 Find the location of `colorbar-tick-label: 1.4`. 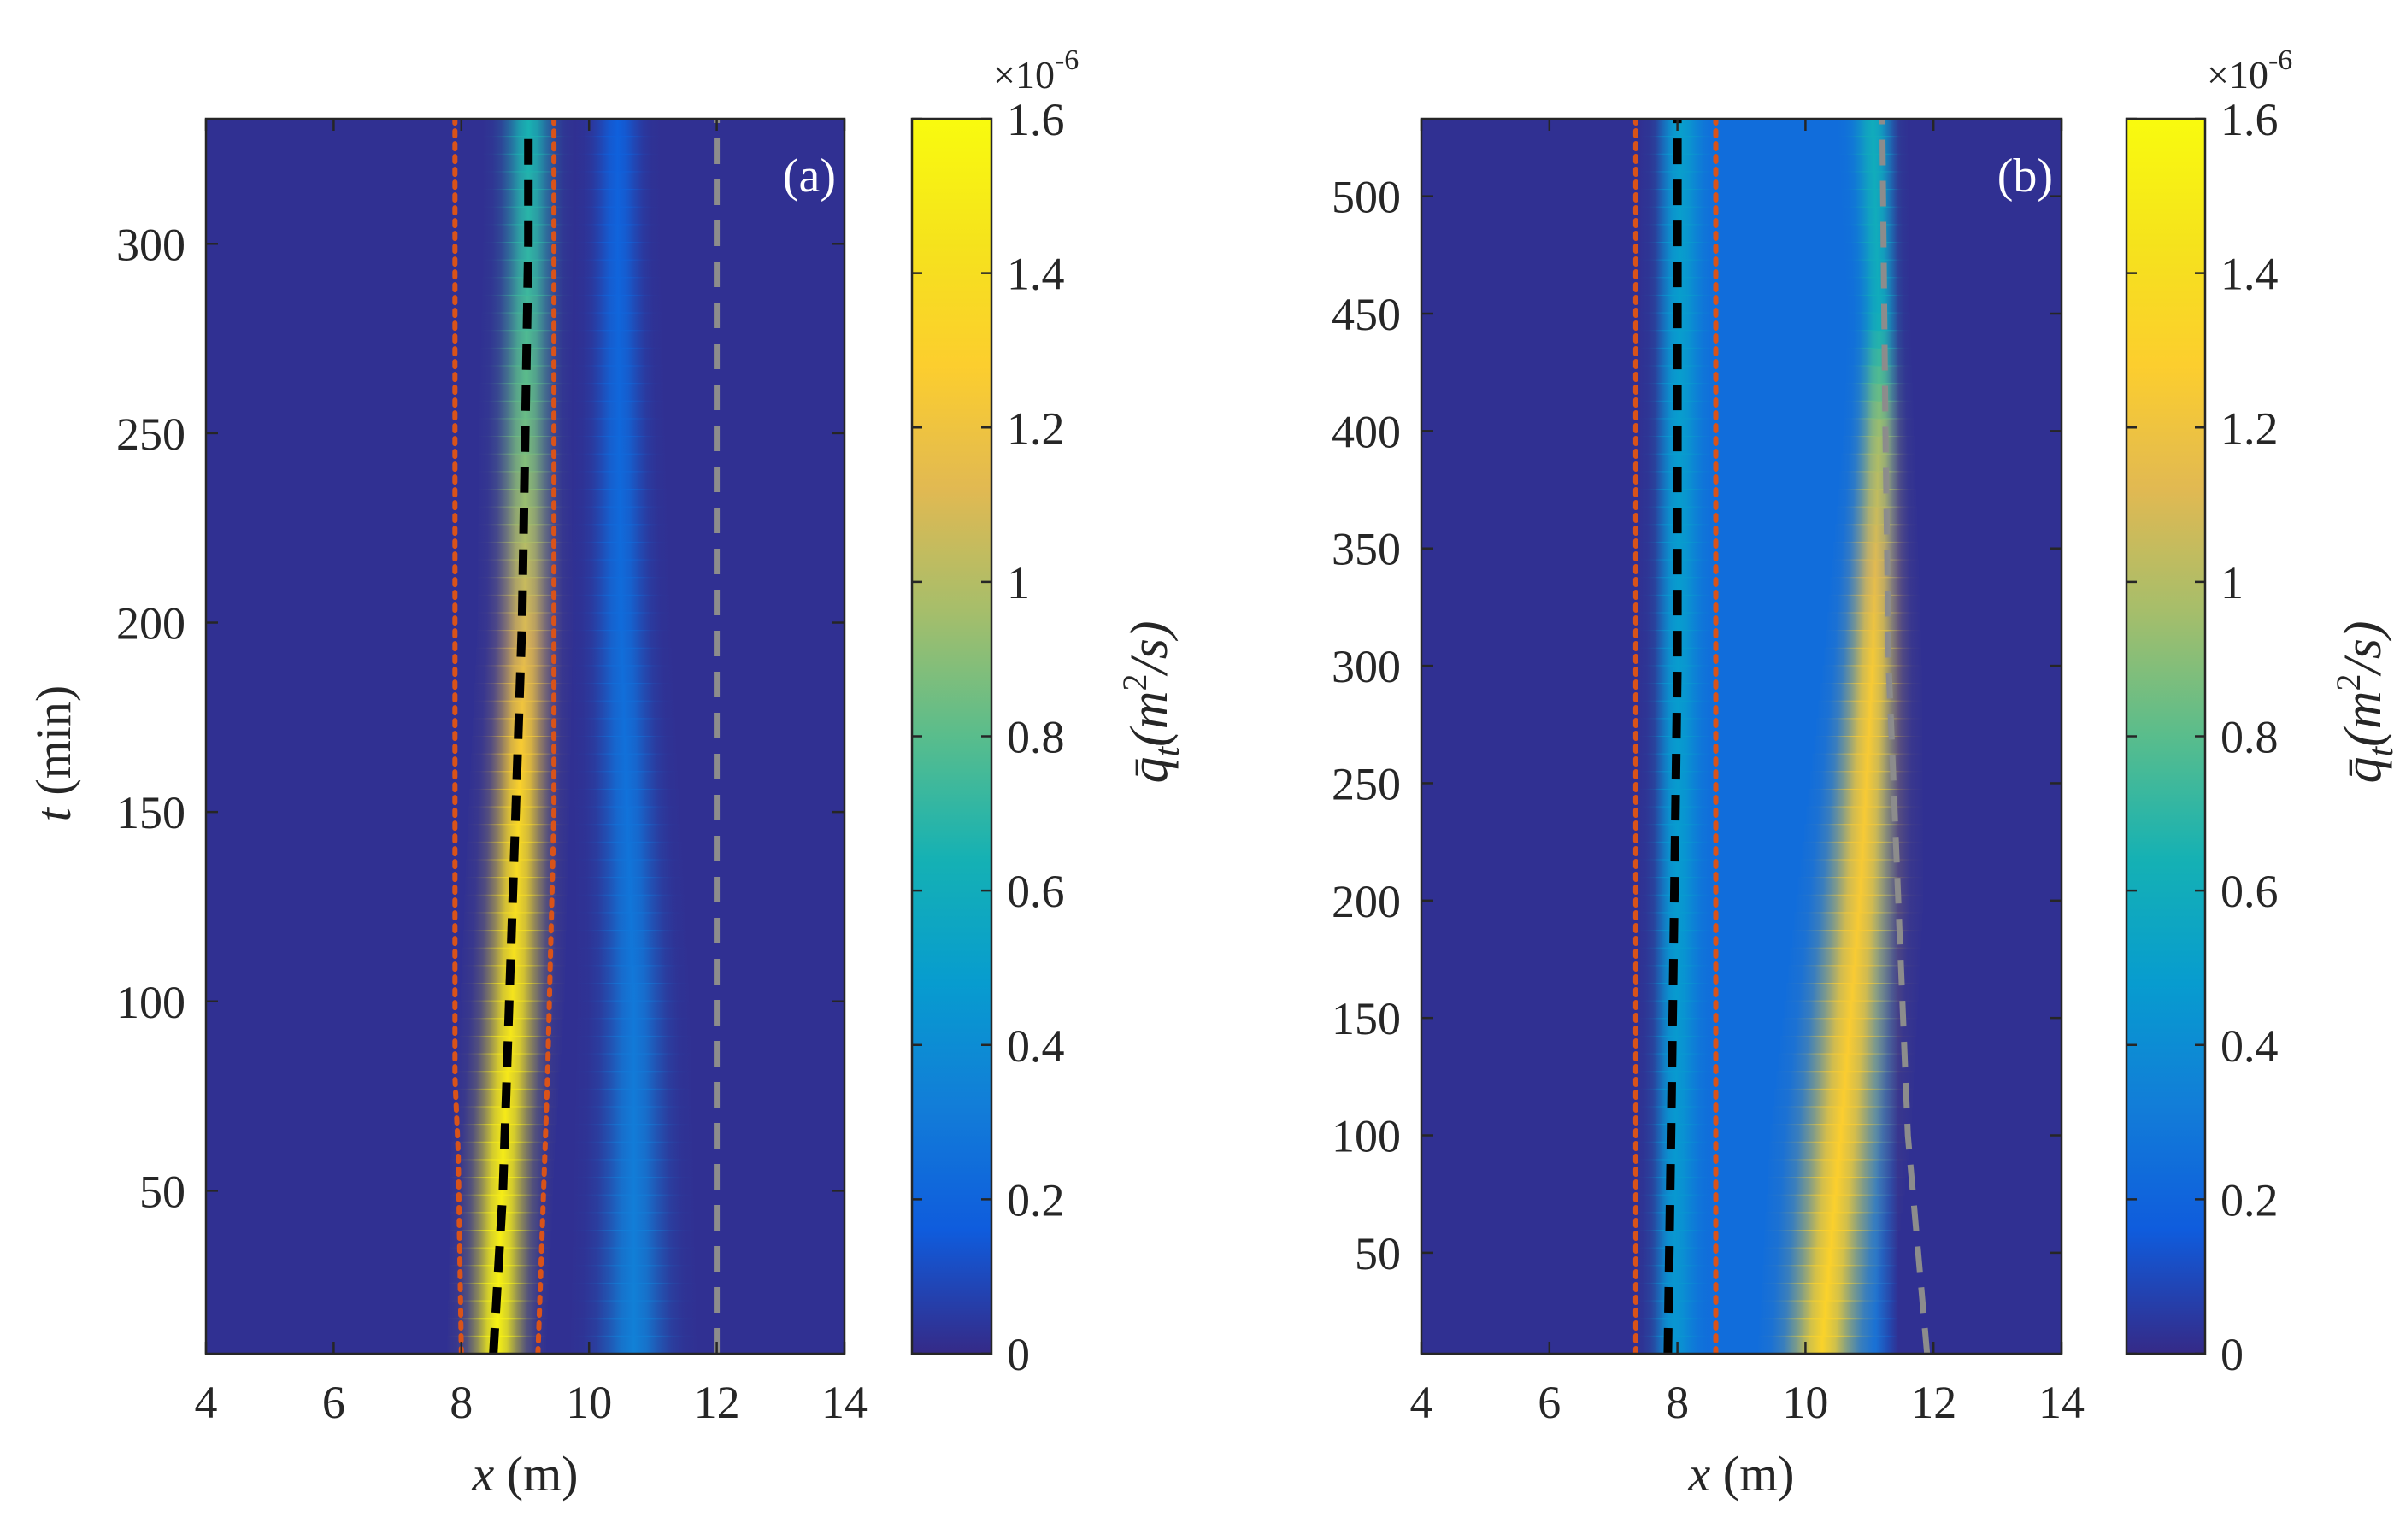

colorbar-tick-label: 1.4 is located at coordinates (2249, 274).